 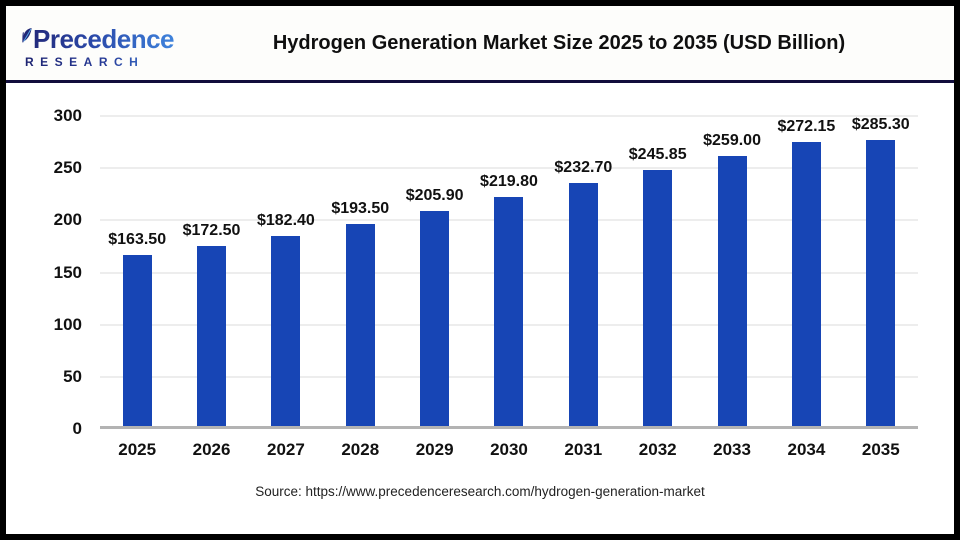 I want to click on bar-value-label: $245.85, so click(x=657, y=154).